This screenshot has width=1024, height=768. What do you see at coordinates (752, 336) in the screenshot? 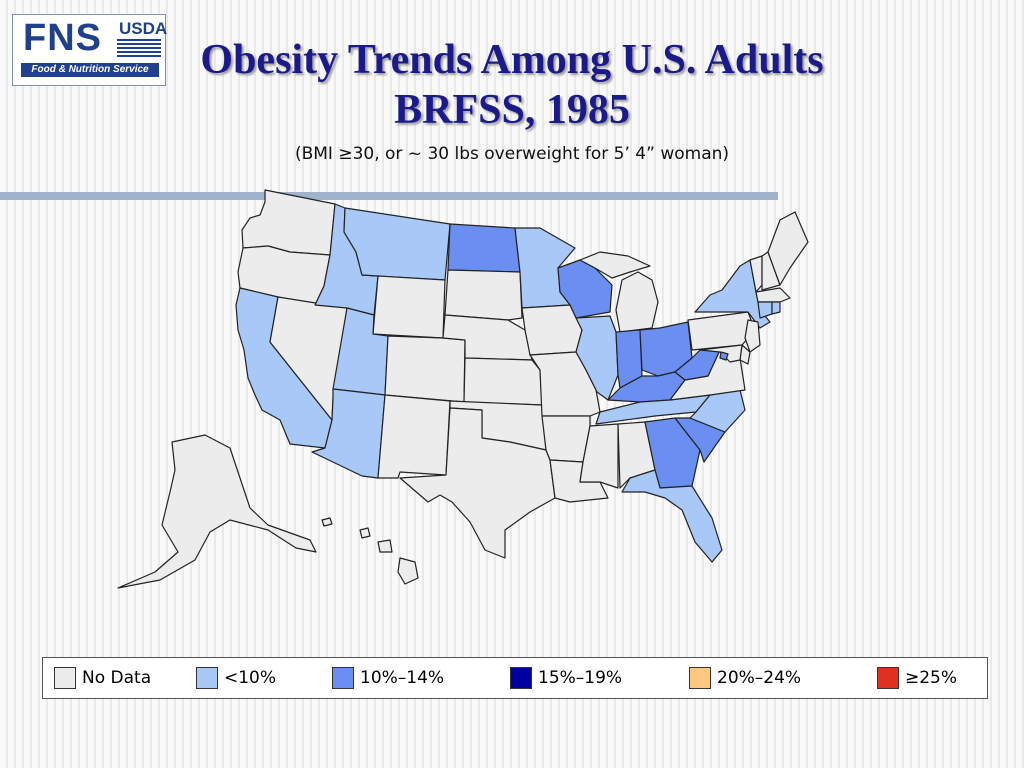
I see `state-new-jersey` at bounding box center [752, 336].